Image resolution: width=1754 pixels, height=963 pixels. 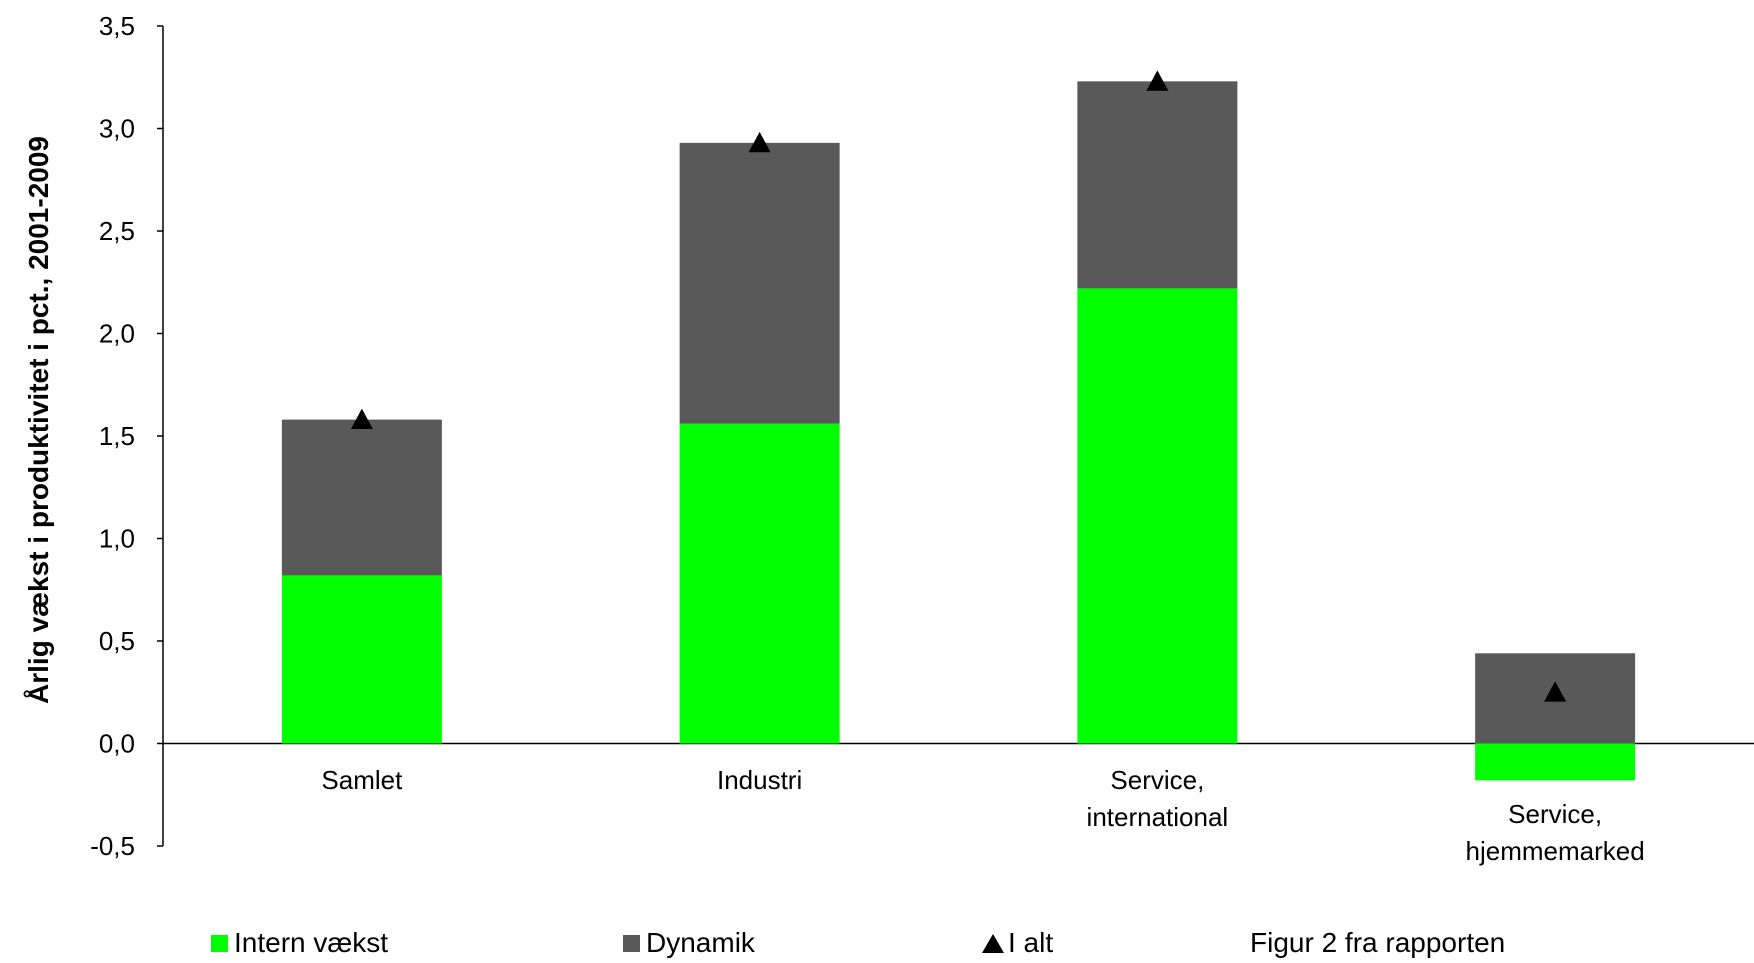 What do you see at coordinates (759, 780) in the screenshot?
I see `category-label: Industri` at bounding box center [759, 780].